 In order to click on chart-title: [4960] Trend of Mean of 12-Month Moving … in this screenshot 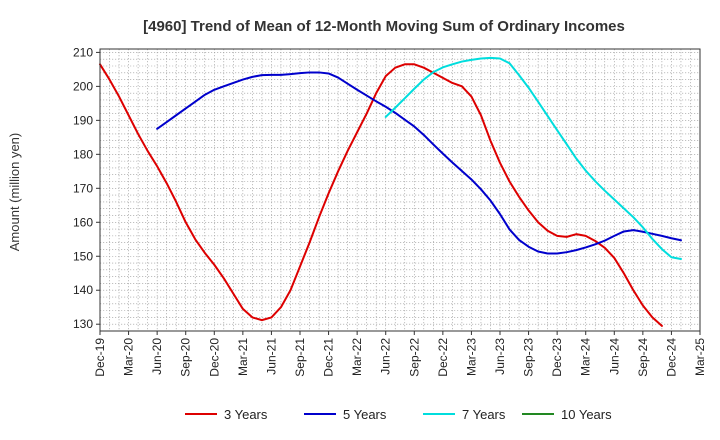, I will do `click(384, 26)`.